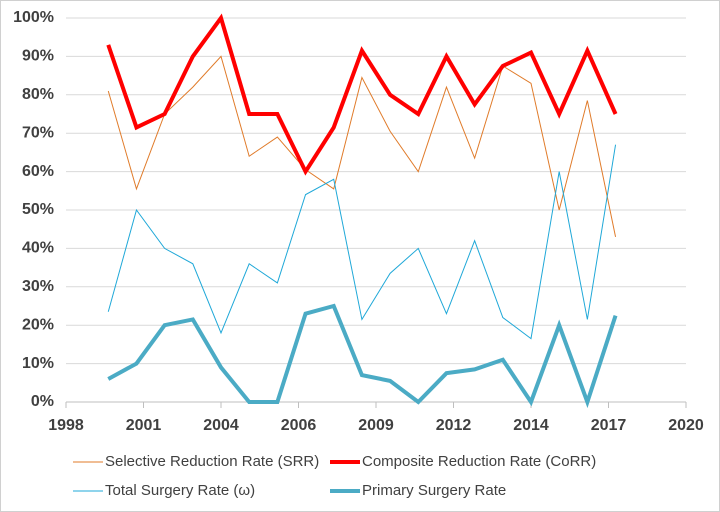 Image resolution: width=720 pixels, height=512 pixels. Describe the element at coordinates (38, 324) in the screenshot. I see `y-tick-label: 20%` at that location.